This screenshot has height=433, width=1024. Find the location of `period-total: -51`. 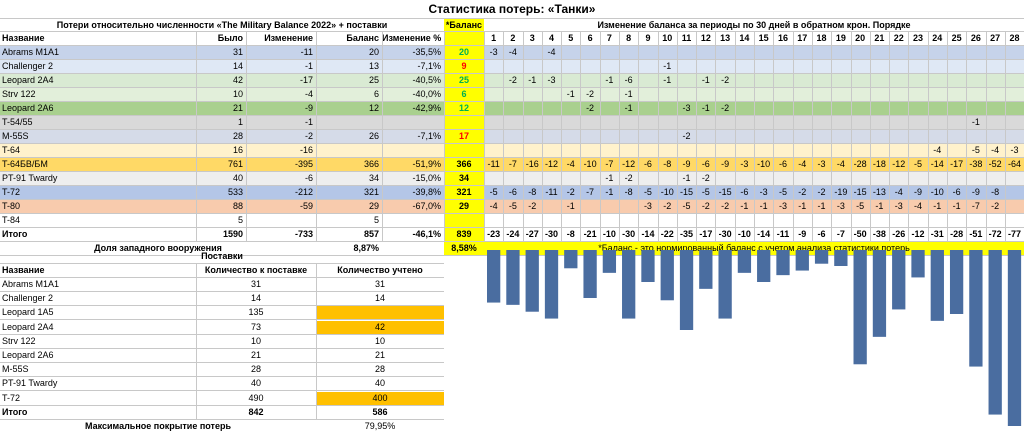

period-total: -51 is located at coordinates (976, 234).